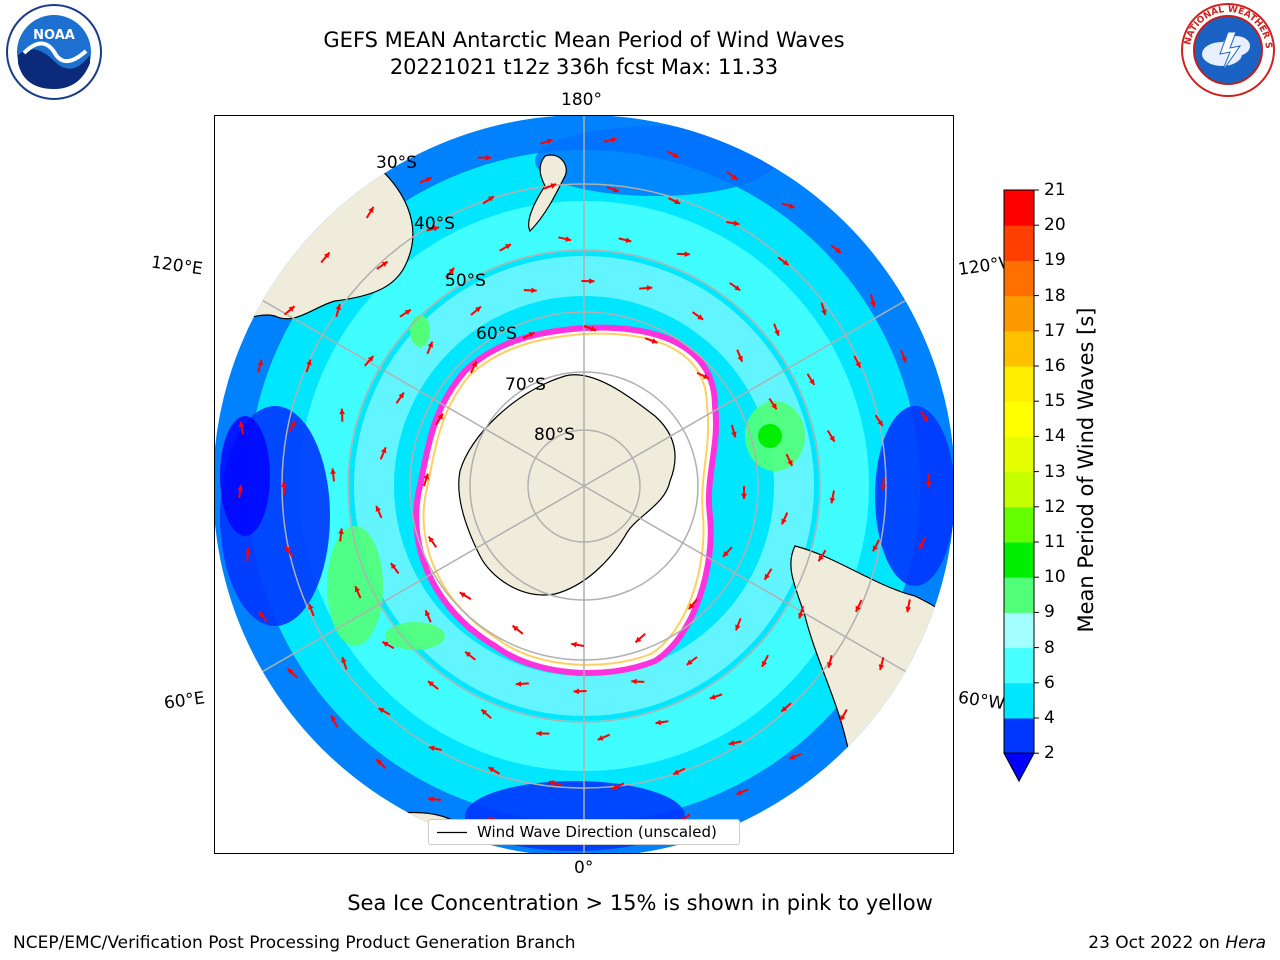 This screenshot has width=1280, height=960. Describe the element at coordinates (1154, 943) in the screenshot. I see `date-text: 23 Oct 2022 on` at that location.